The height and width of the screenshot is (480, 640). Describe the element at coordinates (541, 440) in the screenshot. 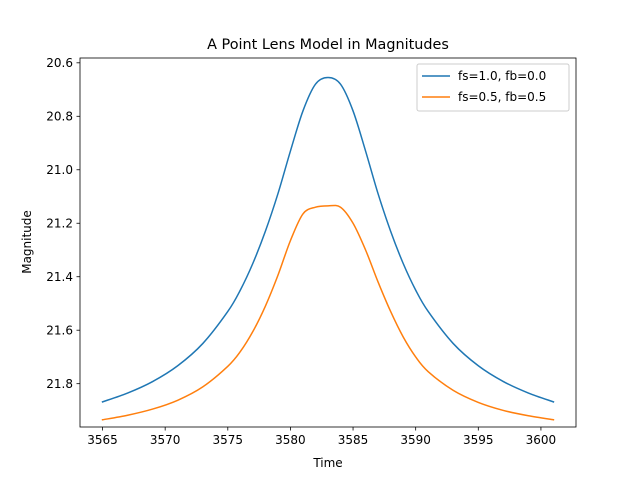

I see `x-tick-label: 3600` at that location.